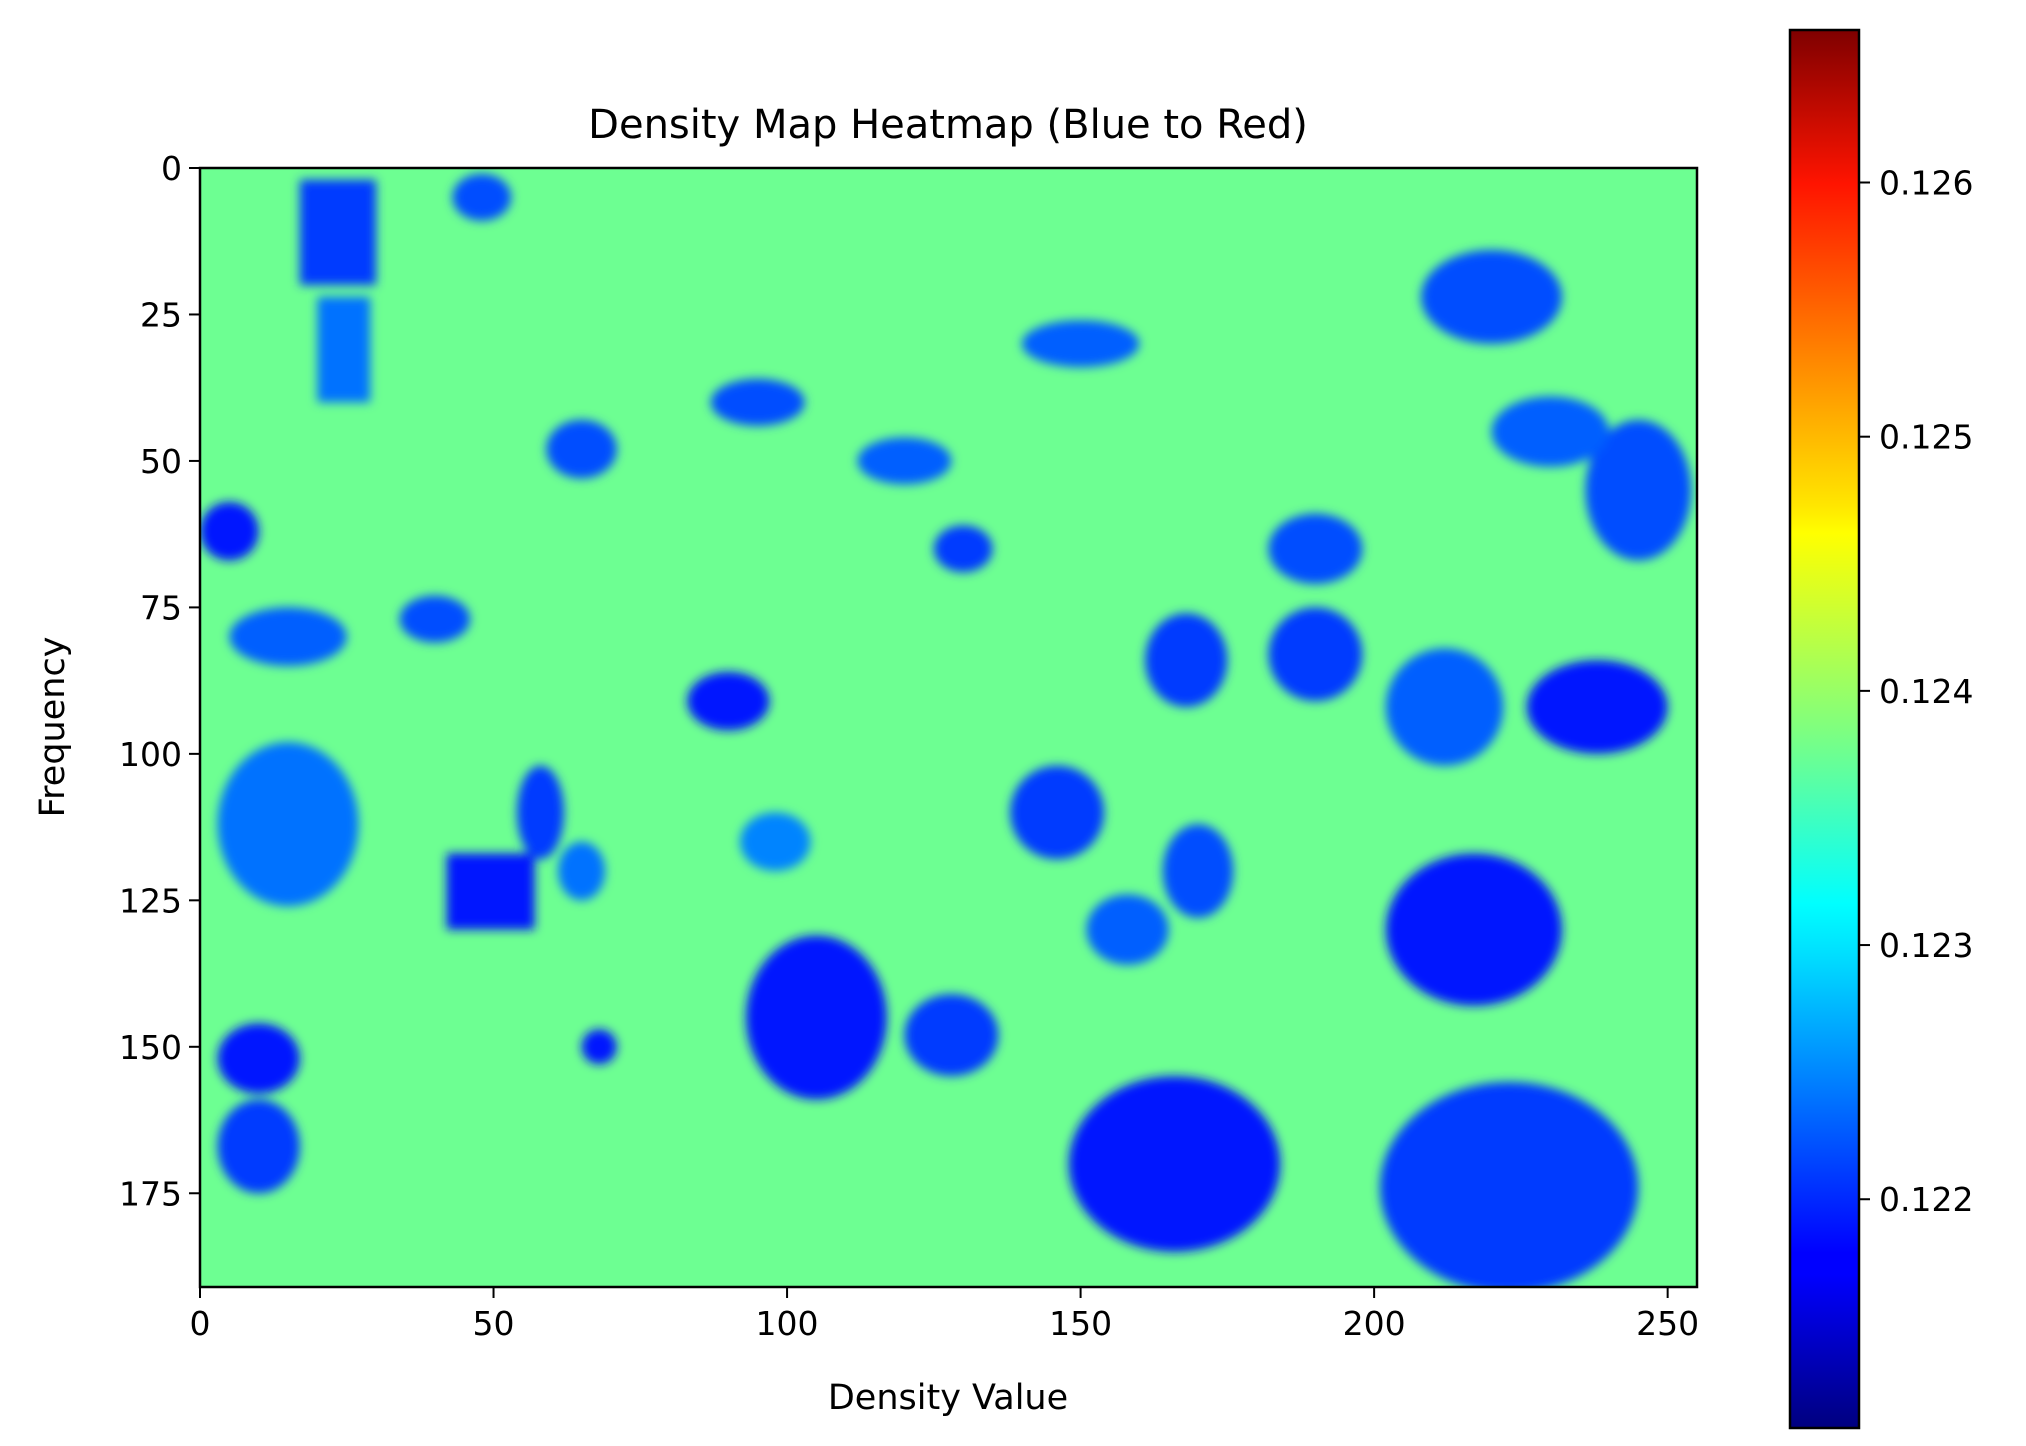  I want to click on x-tick-label: 50, so click(494, 1323).